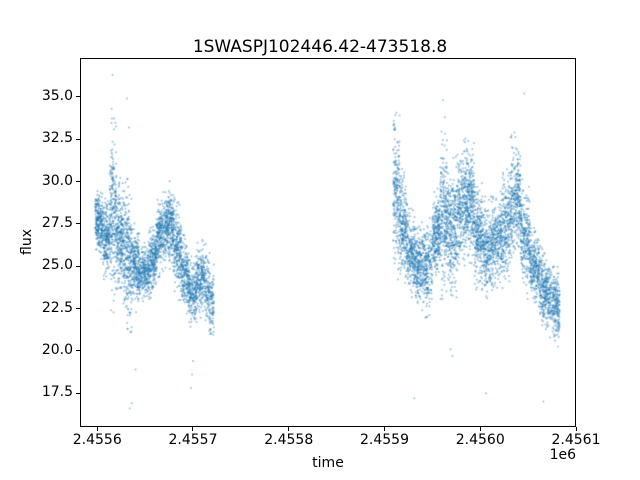  Describe the element at coordinates (57, 307) in the screenshot. I see `y-tick-label: 22.5` at that location.